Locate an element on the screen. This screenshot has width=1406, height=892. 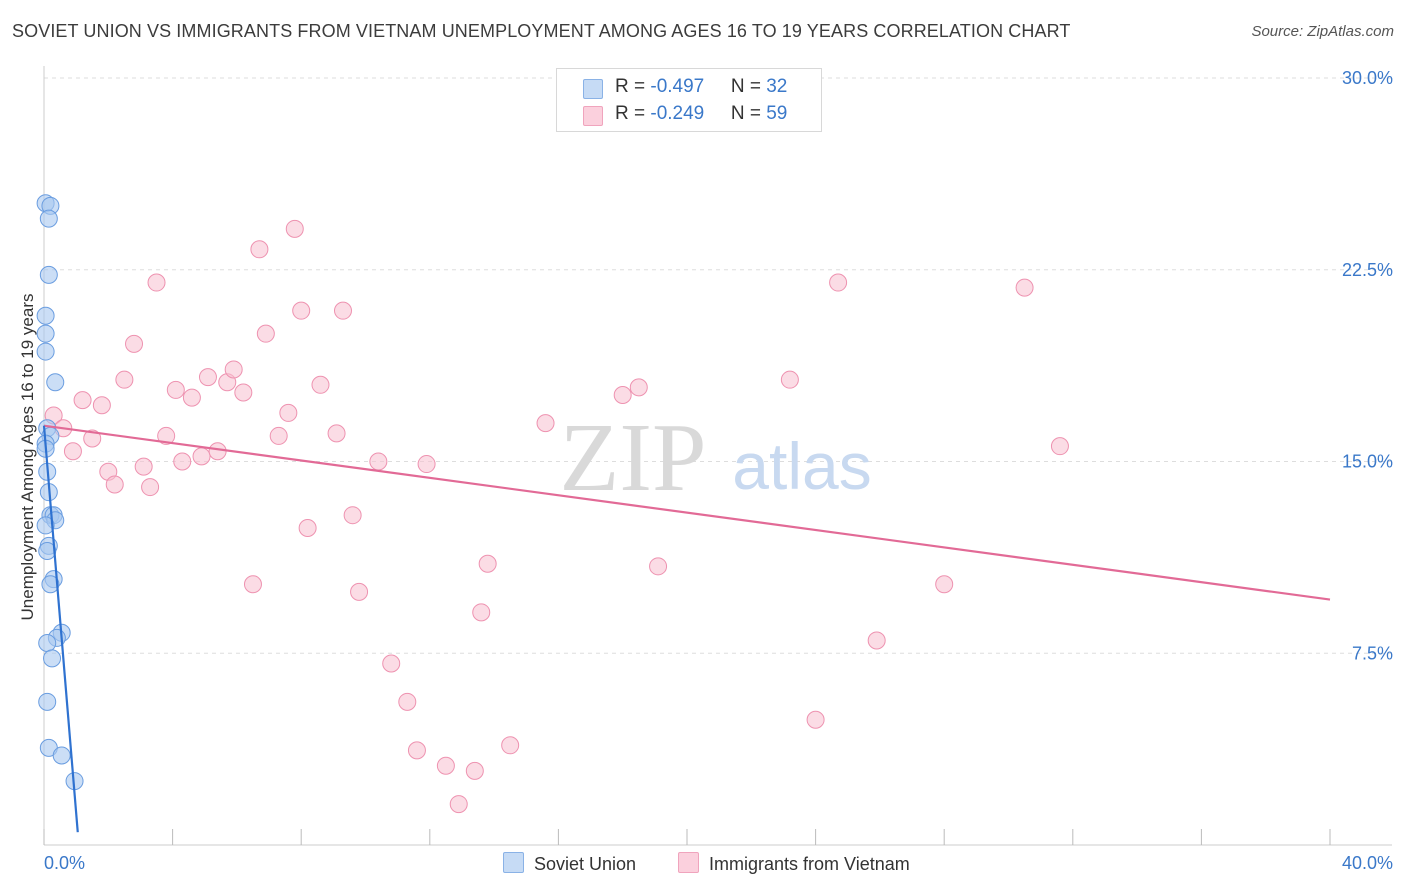
y-tick-label: 15.0% is located at coordinates (1367, 462).